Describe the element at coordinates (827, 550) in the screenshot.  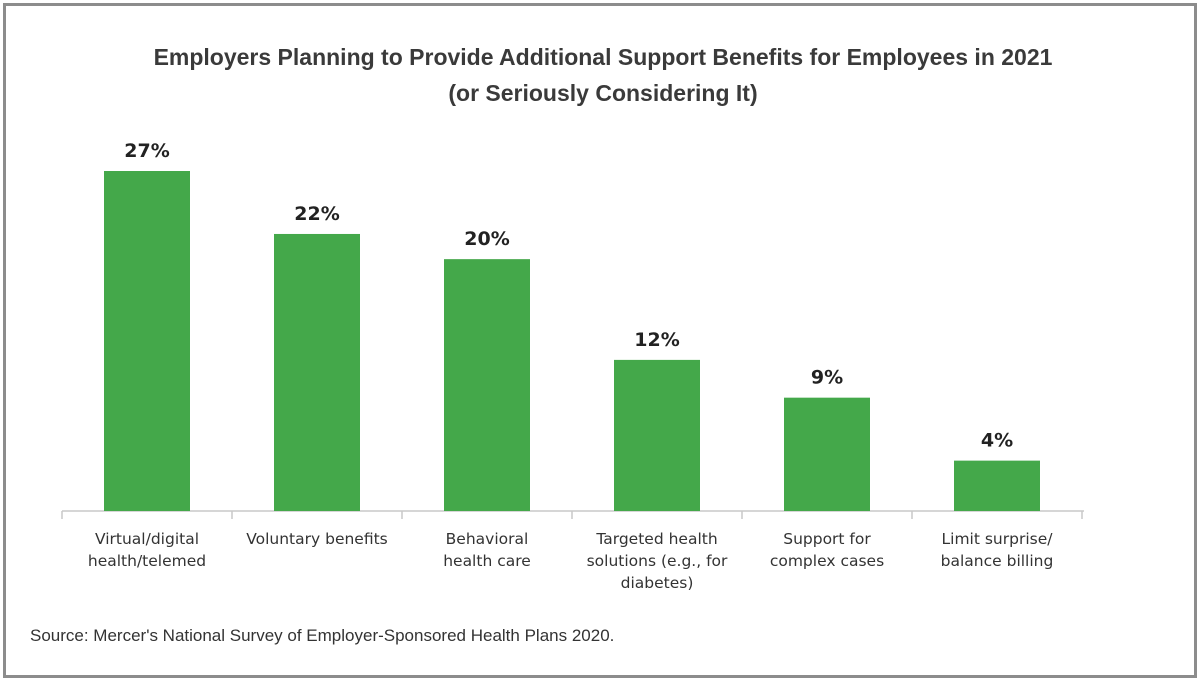
I see `category-label: Support for complex cases` at that location.